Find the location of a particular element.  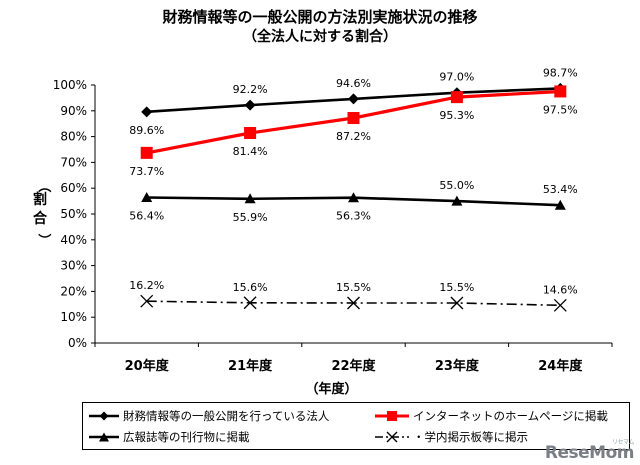

legend-square-marker-icon is located at coordinates (392, 416).